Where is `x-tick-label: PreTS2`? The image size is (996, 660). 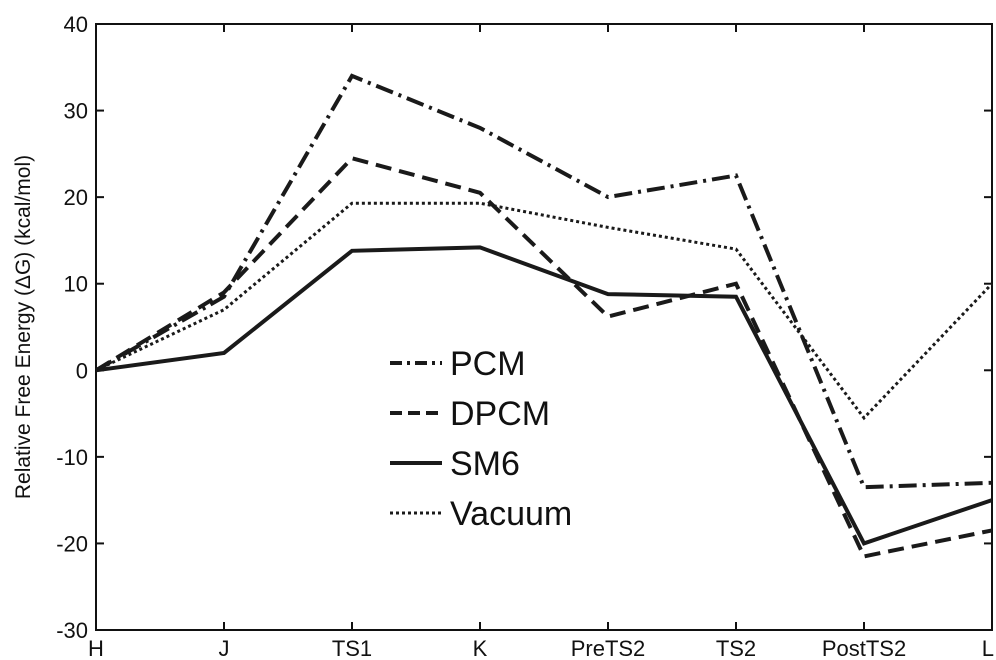
x-tick-label: PreTS2 is located at coordinates (608, 648).